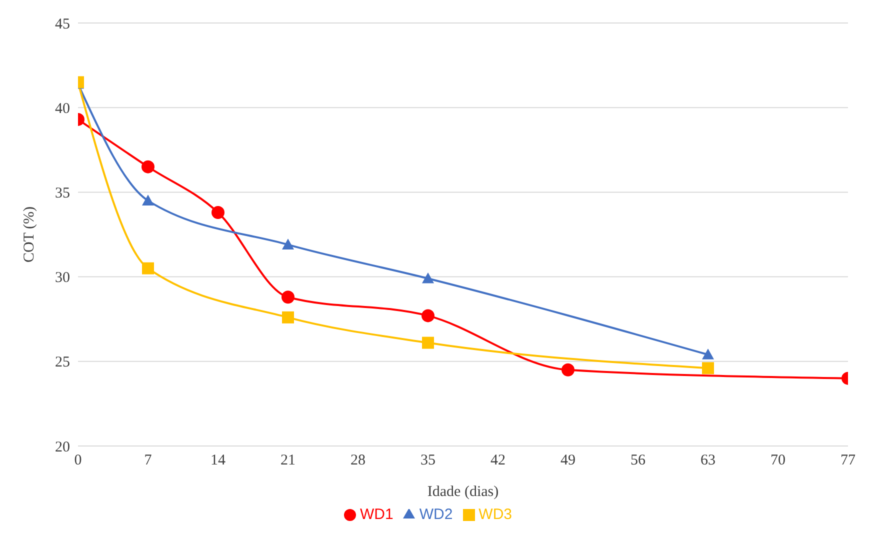 Image resolution: width=878 pixels, height=543 pixels. I want to click on legend-label: WD2, so click(436, 514).